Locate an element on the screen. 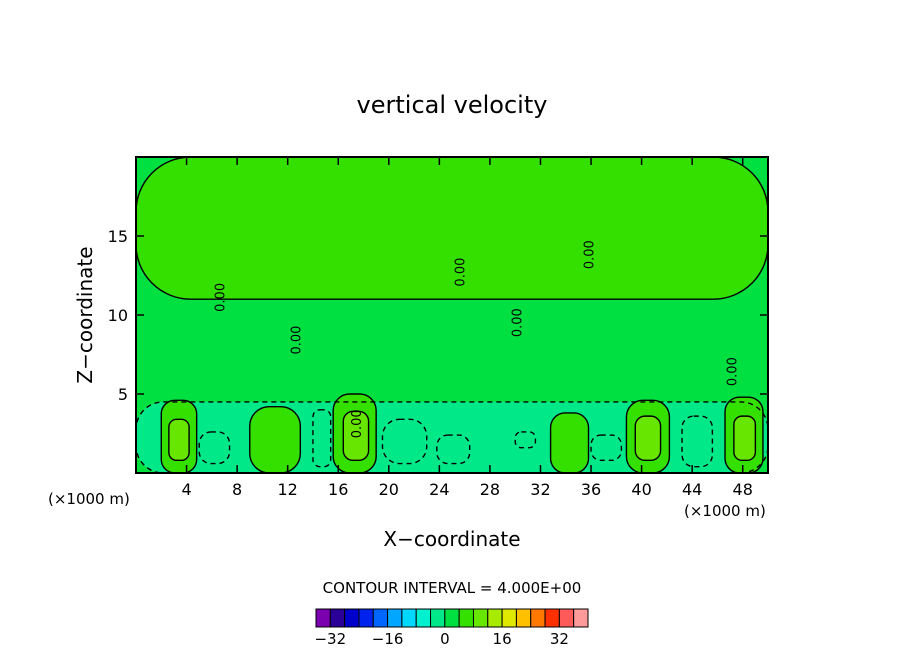 The height and width of the screenshot is (654, 904). chart-title: vertical velocity is located at coordinates (452, 105).